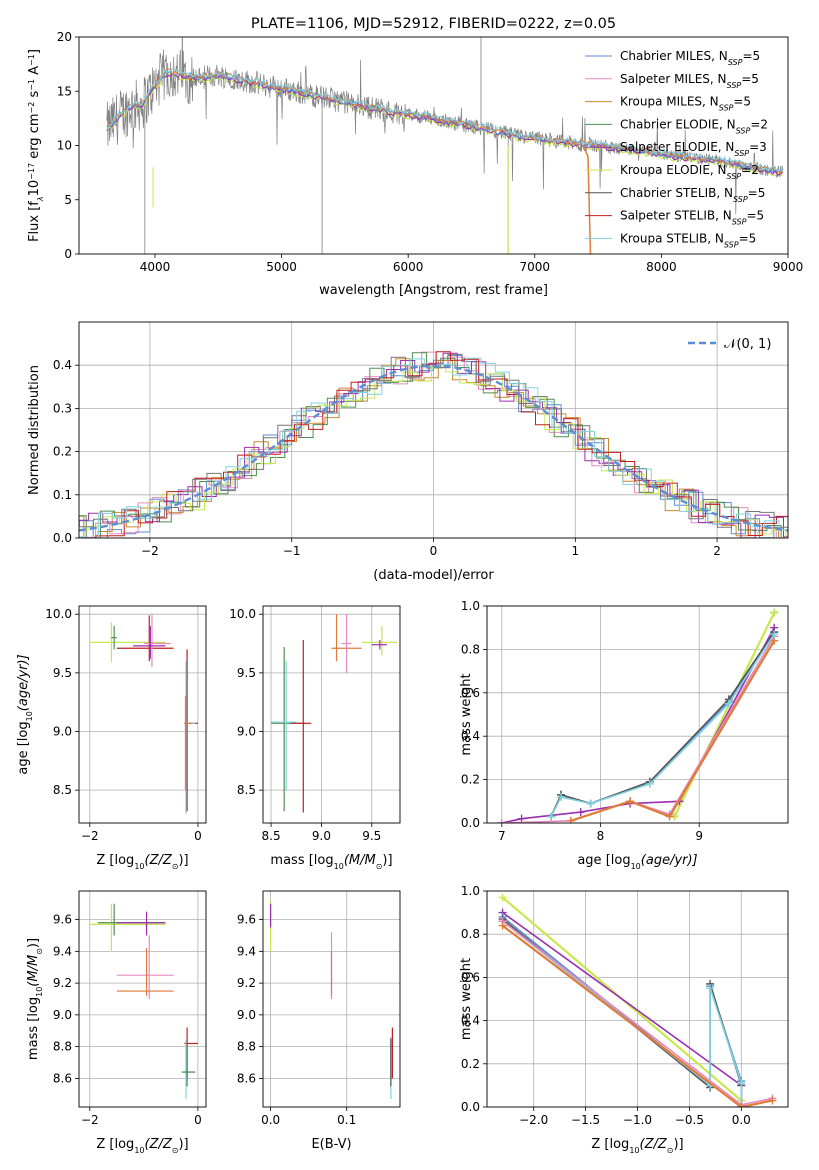 Image resolution: width=819 pixels, height=1170 pixels. I want to click on y-tick-label: 5, so click(68, 200).